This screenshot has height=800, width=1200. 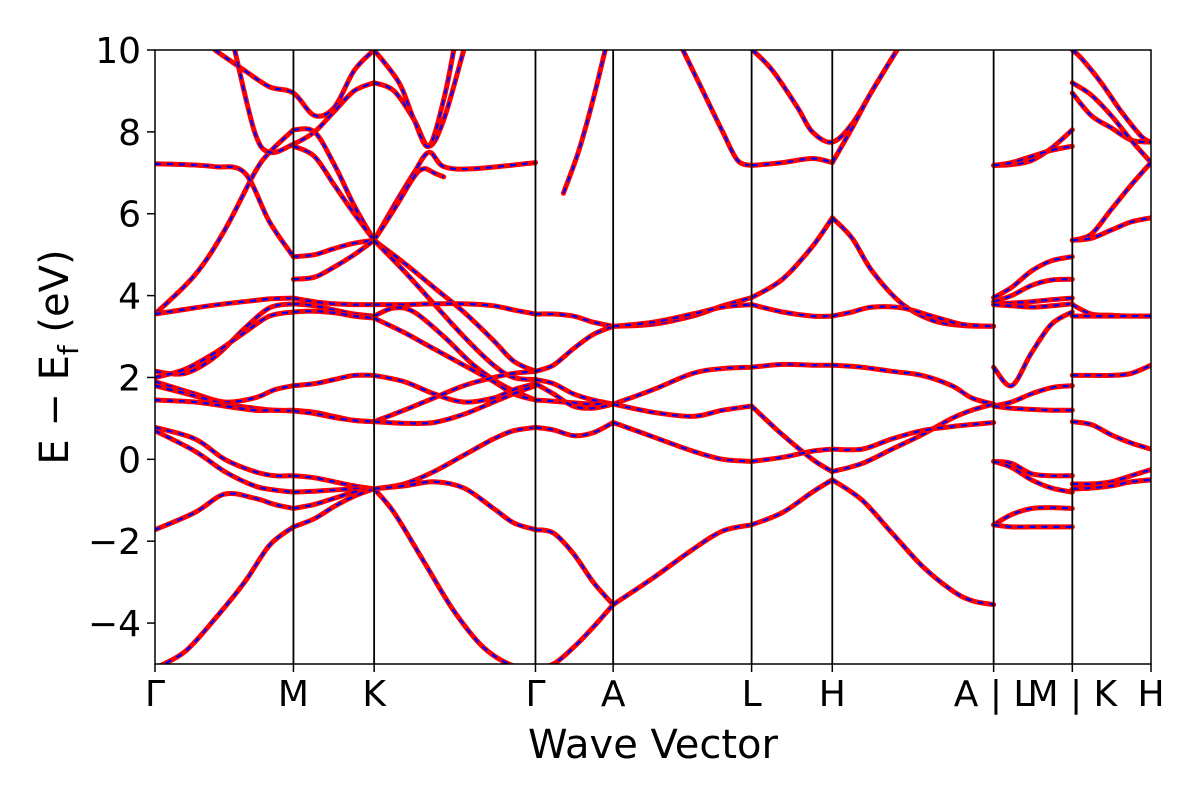 What do you see at coordinates (68, 349) in the screenshot?
I see `y-axis-title-subscript: f` at bounding box center [68, 349].